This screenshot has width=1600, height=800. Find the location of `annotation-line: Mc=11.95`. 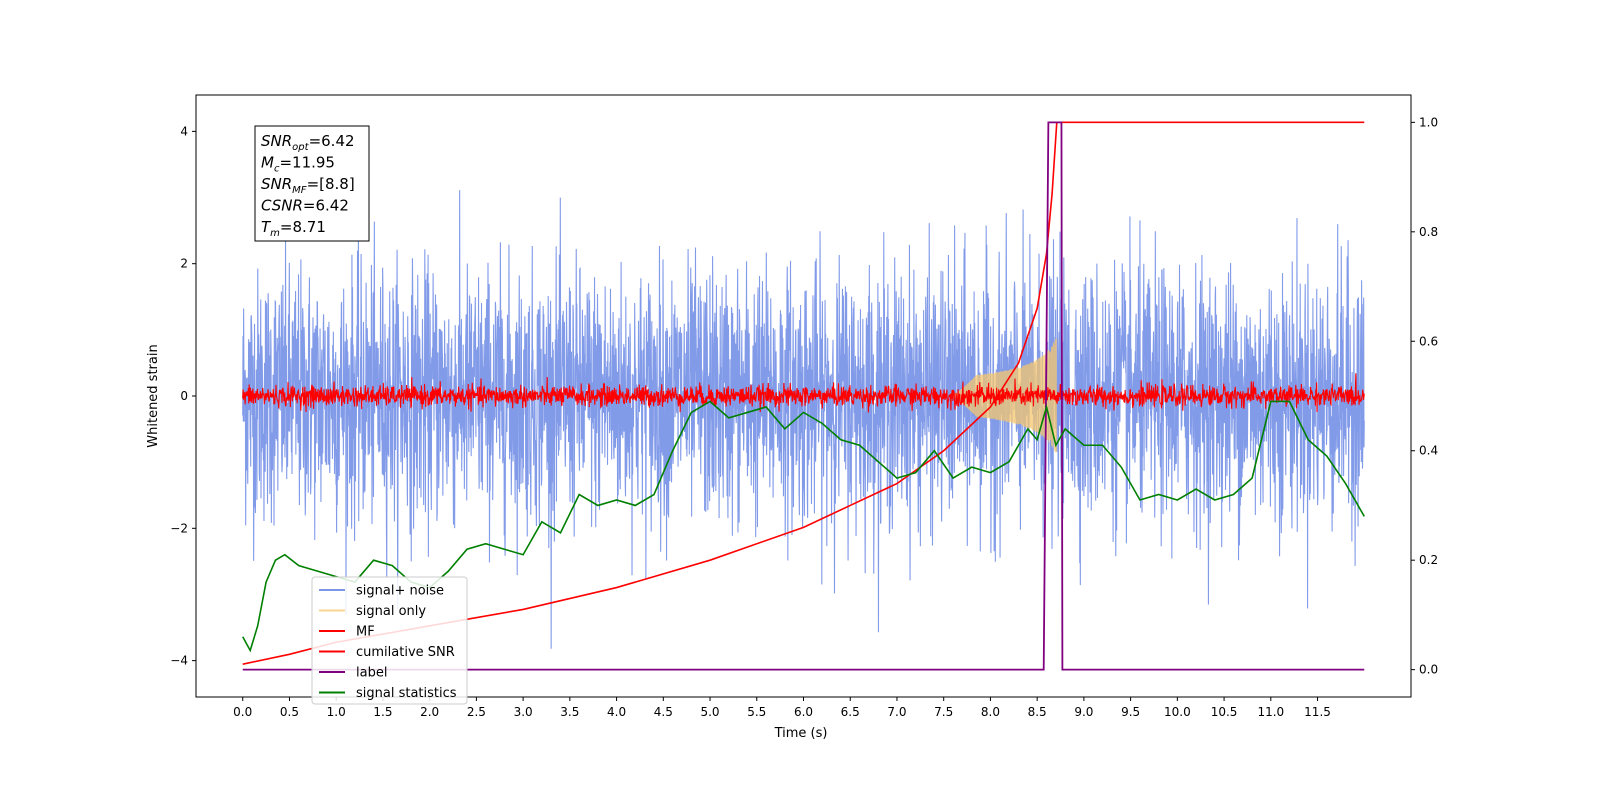

annotation-line: Mc=11.95 is located at coordinates (298, 164).